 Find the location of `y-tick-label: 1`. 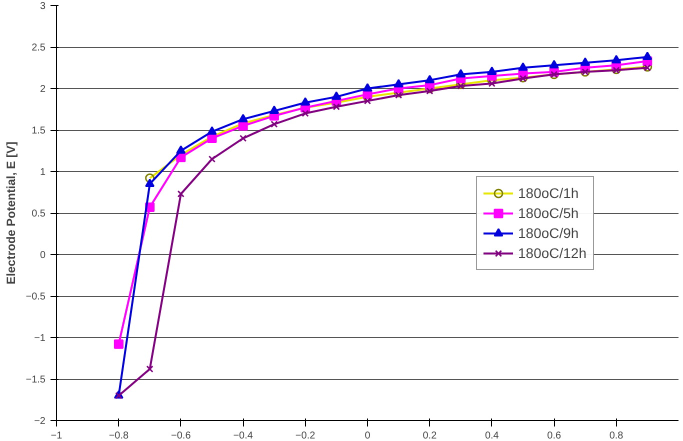

y-tick-label: 1 is located at coordinates (43, 172).